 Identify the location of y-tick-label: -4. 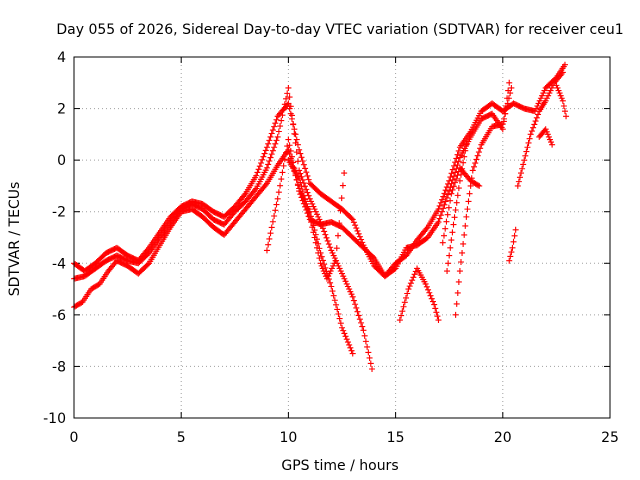
(59, 264).